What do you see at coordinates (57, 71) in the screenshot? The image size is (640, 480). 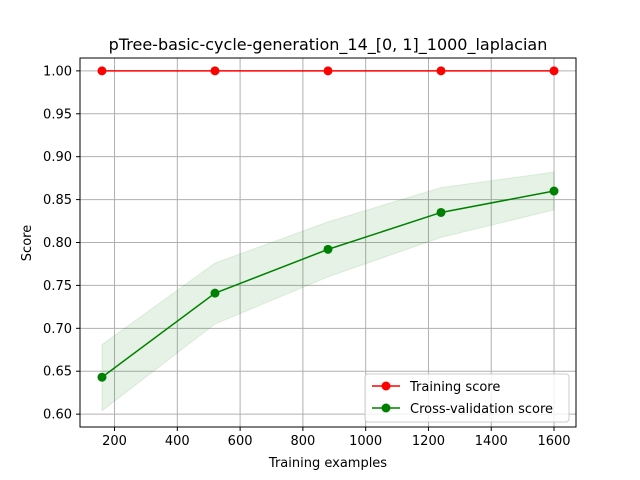 I see `y-tick-label: 1.00` at bounding box center [57, 71].